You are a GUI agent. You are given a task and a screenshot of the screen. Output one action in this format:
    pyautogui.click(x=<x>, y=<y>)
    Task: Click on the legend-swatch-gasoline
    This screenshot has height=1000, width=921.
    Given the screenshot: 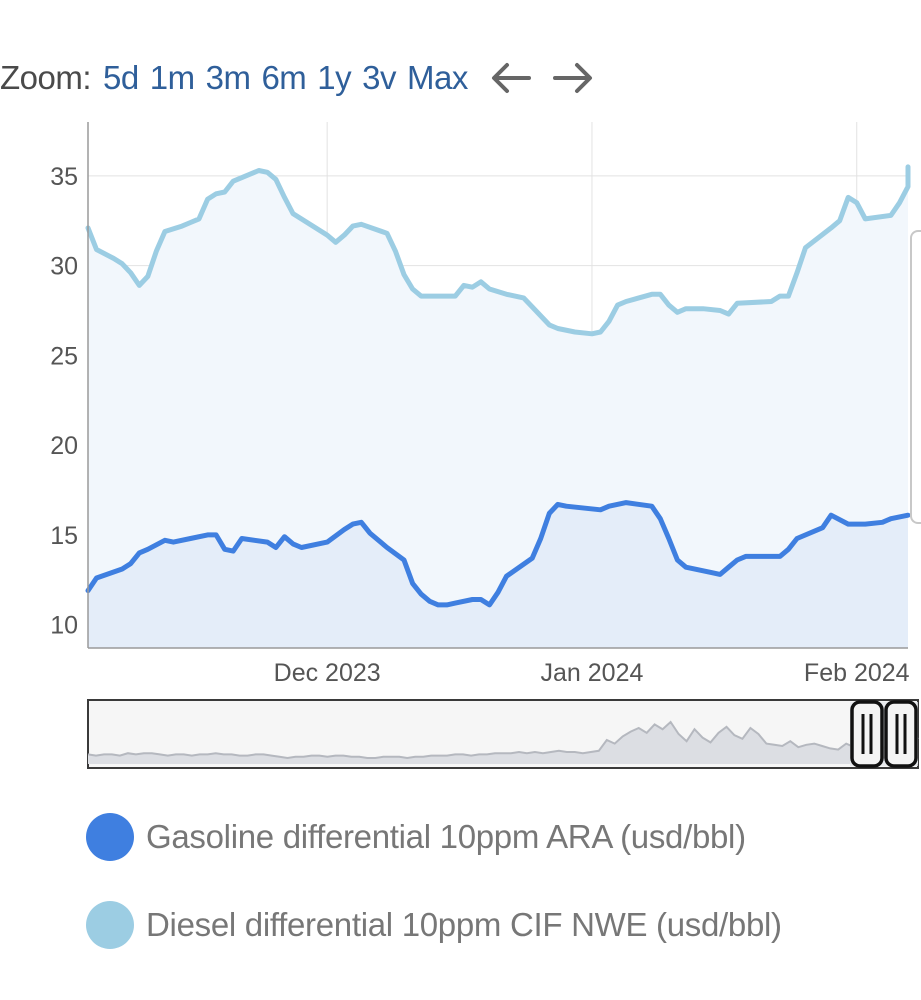 What is the action you would take?
    pyautogui.click(x=110, y=837)
    